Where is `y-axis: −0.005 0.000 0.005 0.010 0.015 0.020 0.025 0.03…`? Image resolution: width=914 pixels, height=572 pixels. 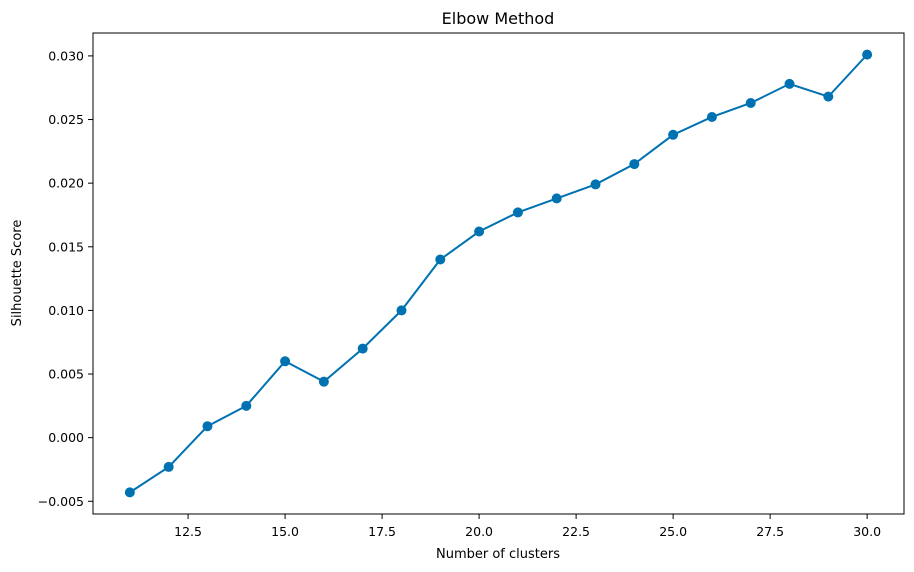
y-axis: −0.005 0.000 0.005 0.010 0.015 0.020 0.025 0.03… is located at coordinates (65, 278).